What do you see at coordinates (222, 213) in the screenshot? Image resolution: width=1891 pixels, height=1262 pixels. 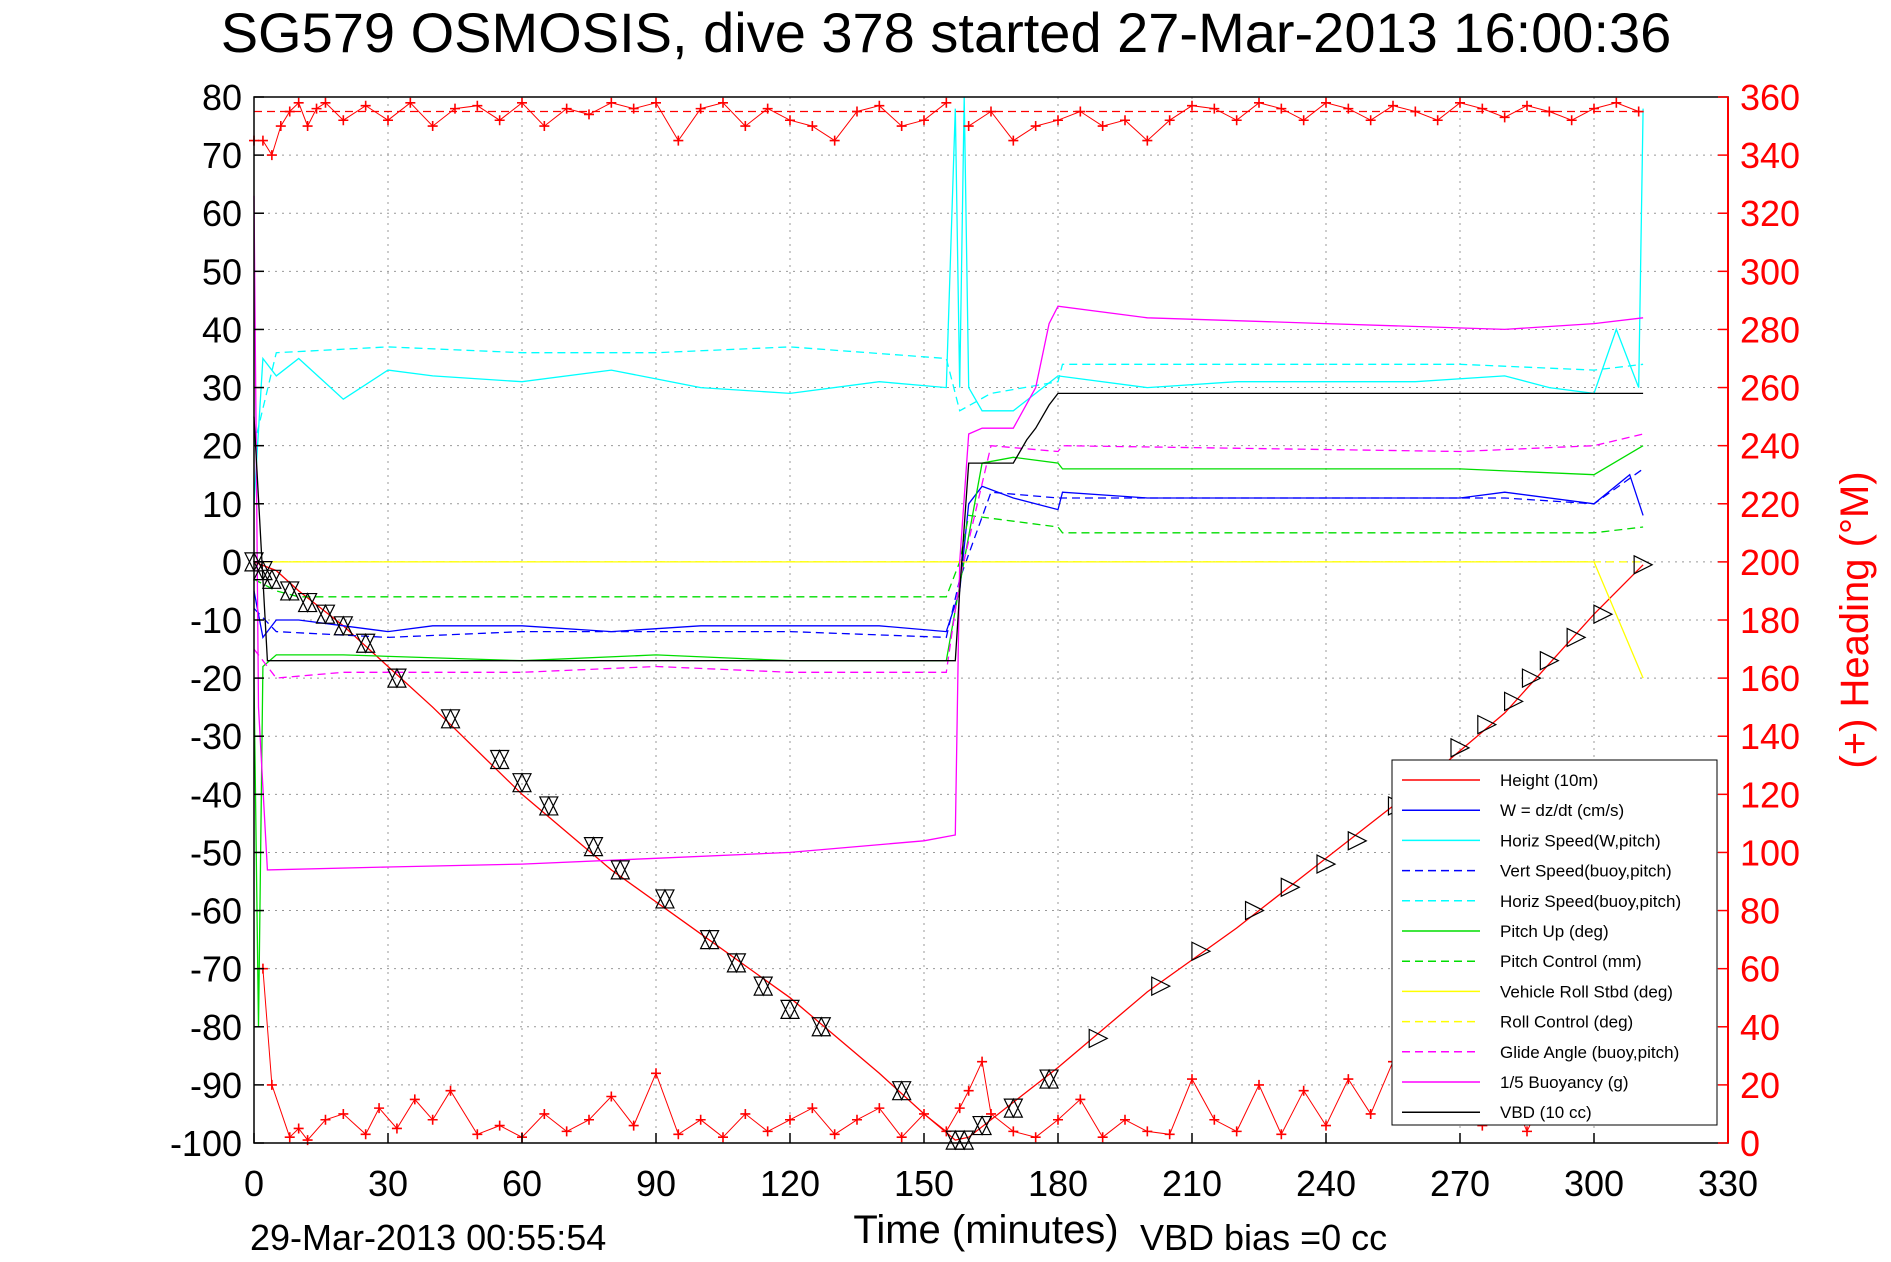 I see `y-tick-label: 60` at bounding box center [222, 213].